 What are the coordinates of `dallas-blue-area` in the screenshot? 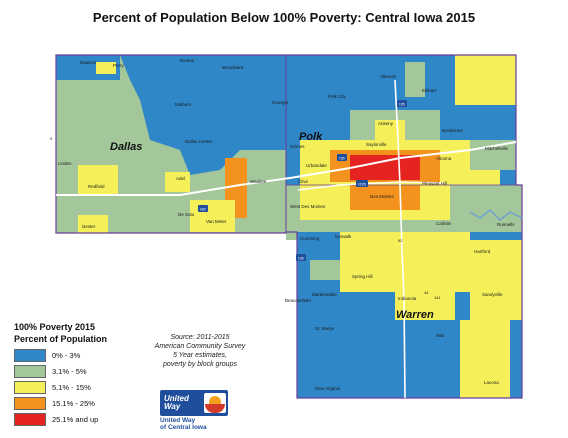 It's located at (203, 115).